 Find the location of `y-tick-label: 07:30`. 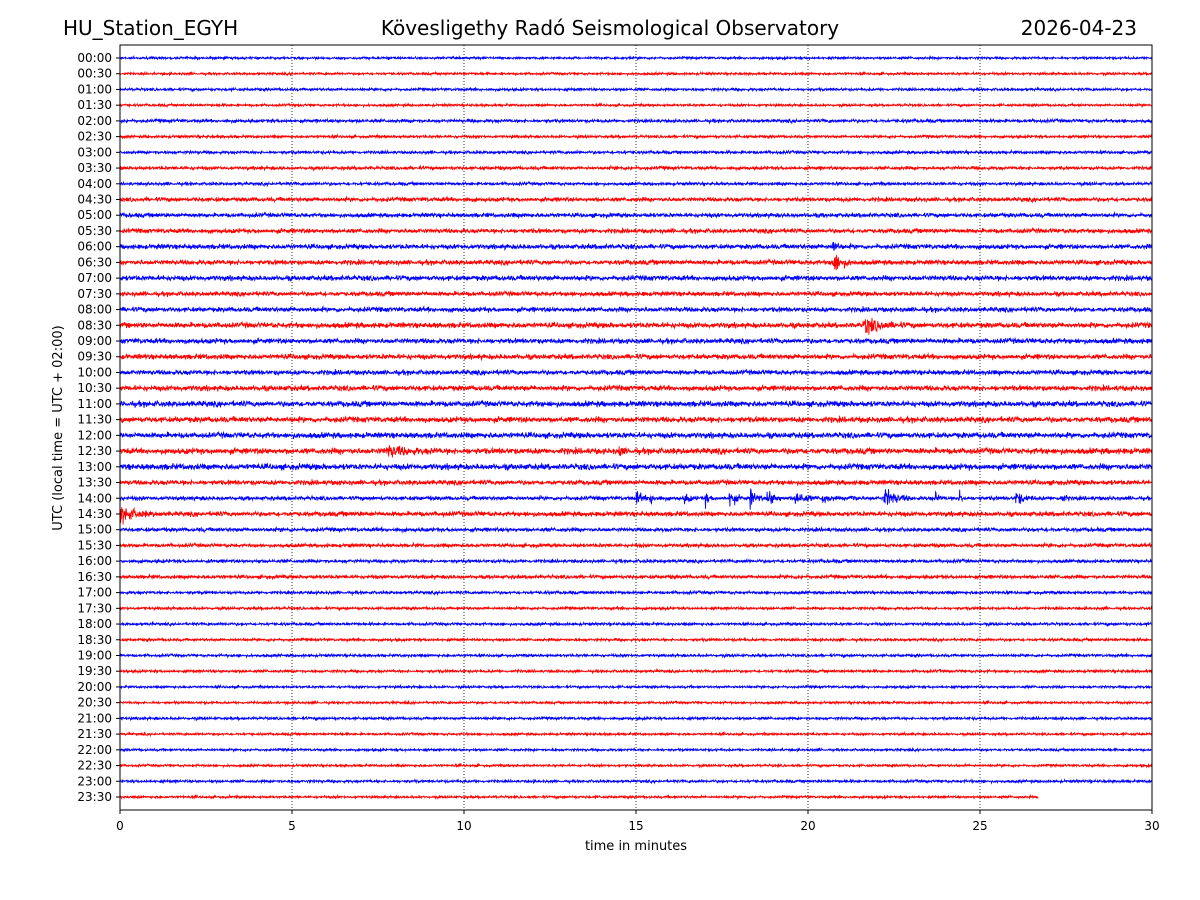

y-tick-label: 07:30 is located at coordinates (94, 294).